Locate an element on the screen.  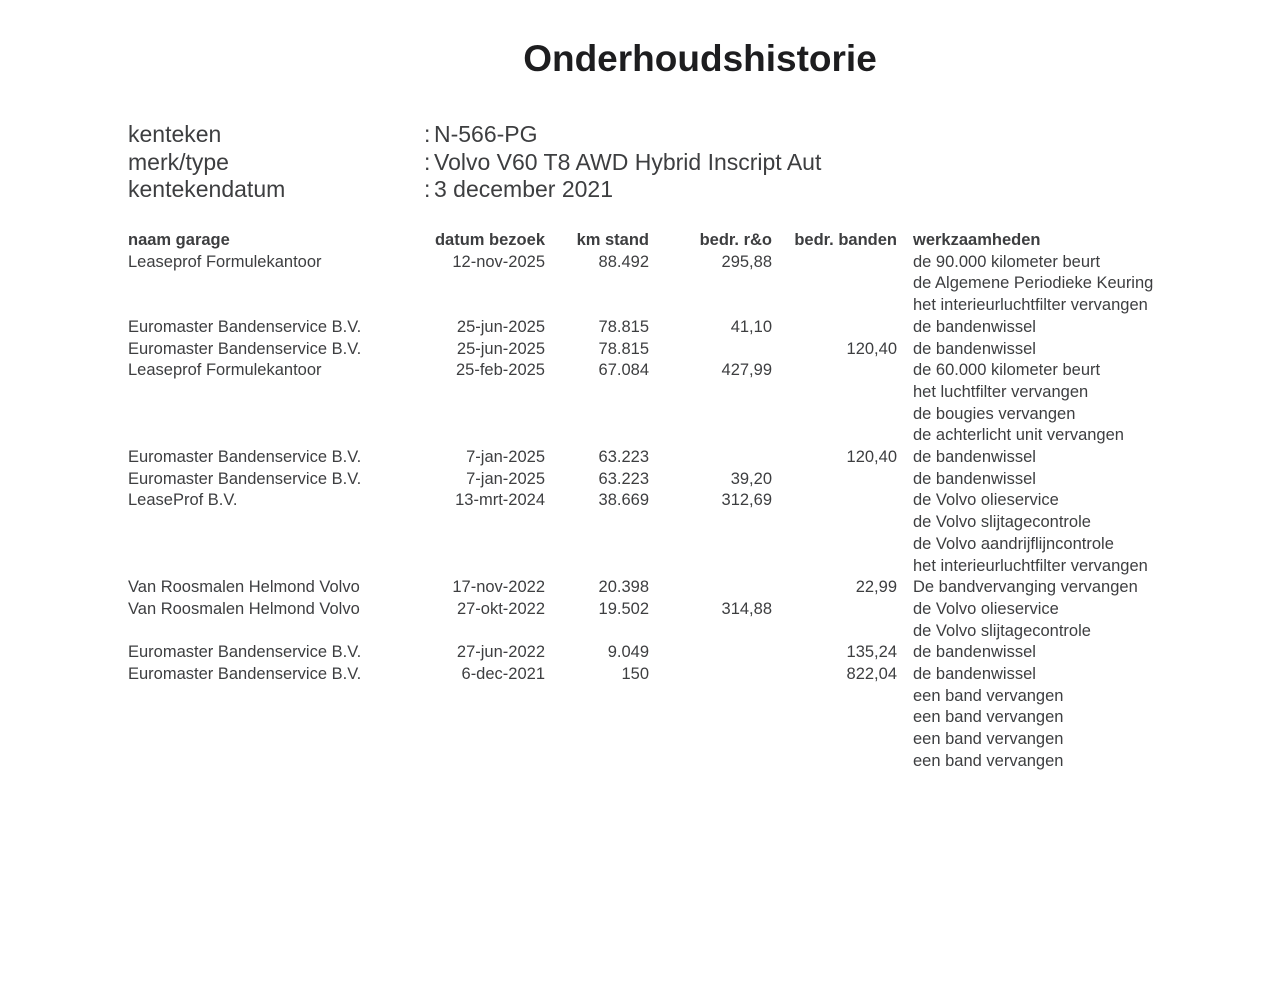
cell-werkzaamheden: De bandvervanging vervangen is located at coordinates (1047, 588).